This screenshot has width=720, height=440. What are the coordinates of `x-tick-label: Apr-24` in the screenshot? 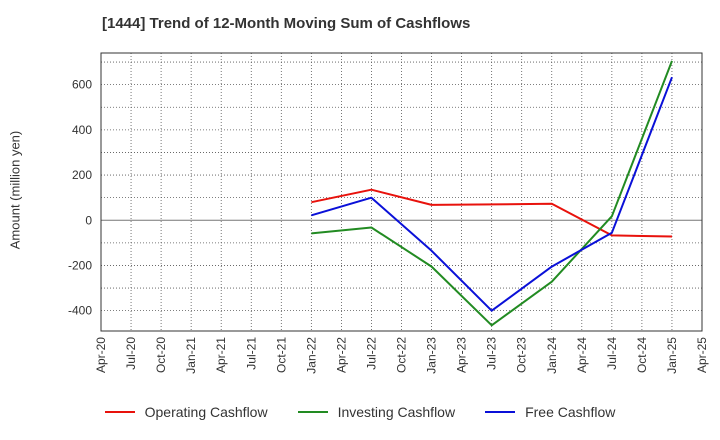 It's located at (582, 355).